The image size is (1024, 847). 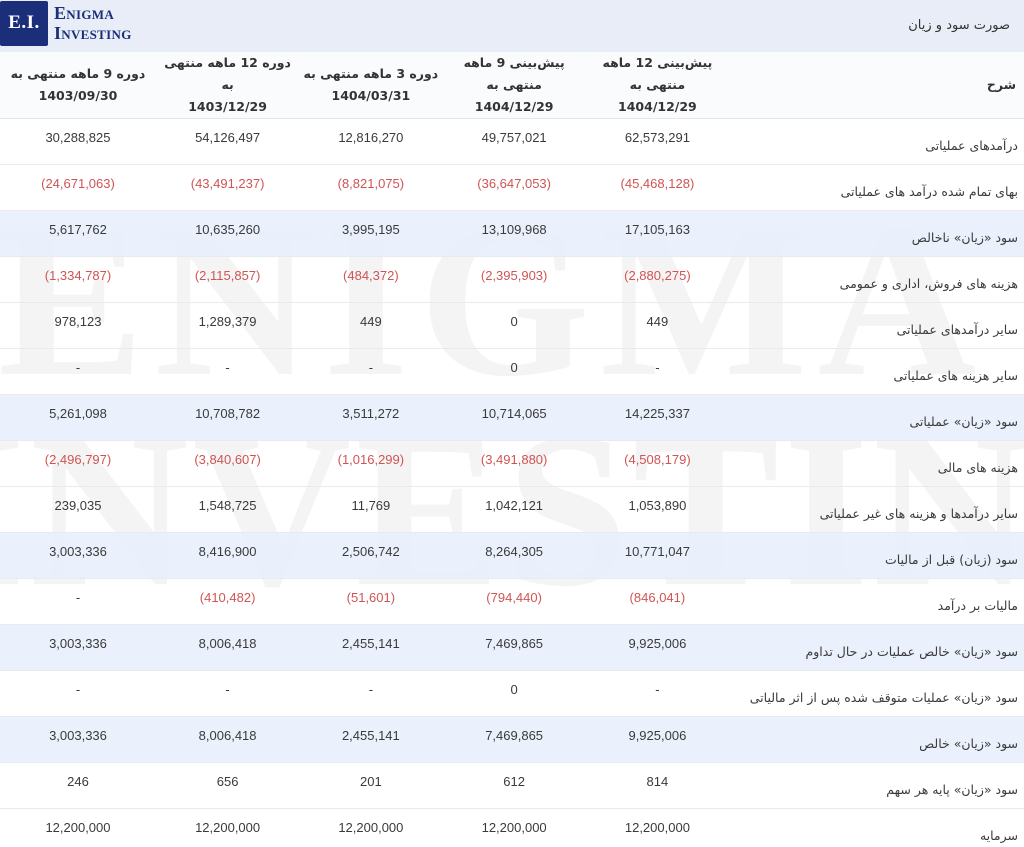 What do you see at coordinates (370, 229) in the screenshot?
I see `cell-value: 3,995,195` at bounding box center [370, 229].